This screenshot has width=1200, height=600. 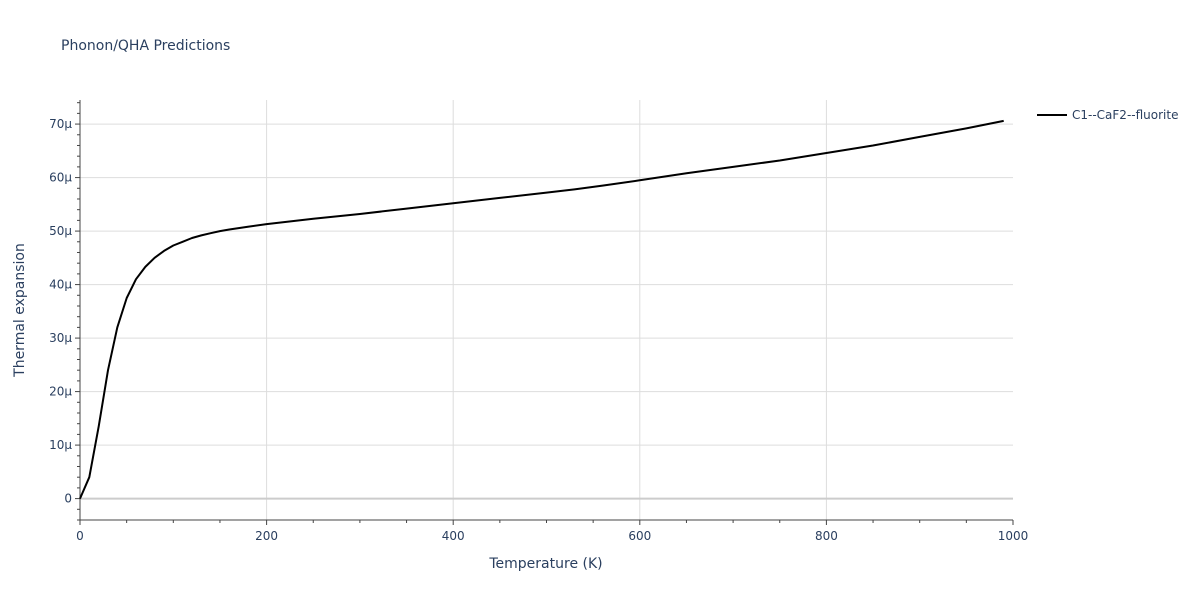 What do you see at coordinates (545, 564) in the screenshot?
I see `x-axis-title: Temperature (K)` at bounding box center [545, 564].